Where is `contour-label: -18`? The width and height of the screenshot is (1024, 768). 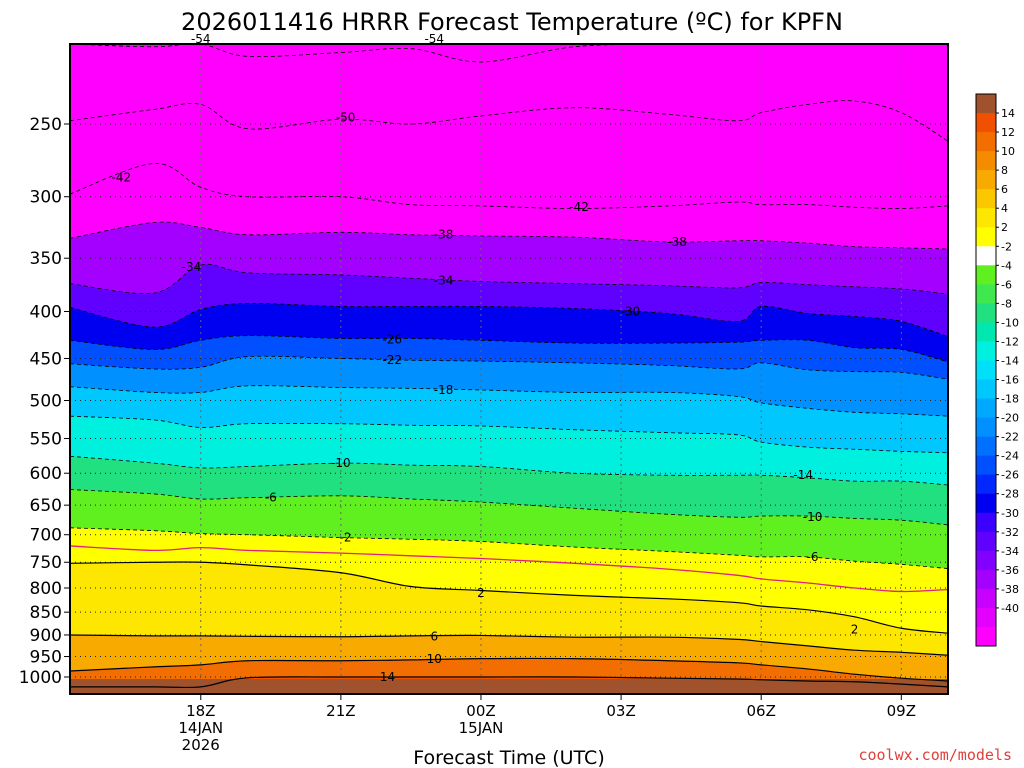
contour-label: -18 is located at coordinates (444, 390).